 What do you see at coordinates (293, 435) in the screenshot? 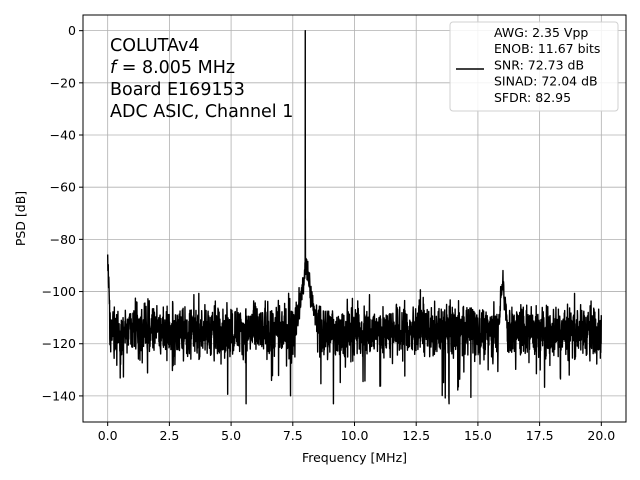
I see `x-tick-label: 7.5` at bounding box center [293, 435].